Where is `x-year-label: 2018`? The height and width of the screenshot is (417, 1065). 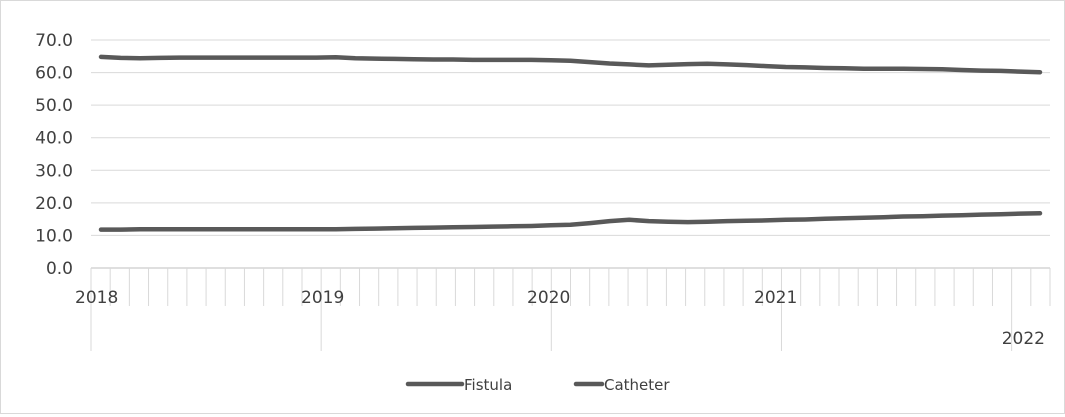 x-year-label: 2018 is located at coordinates (96, 298).